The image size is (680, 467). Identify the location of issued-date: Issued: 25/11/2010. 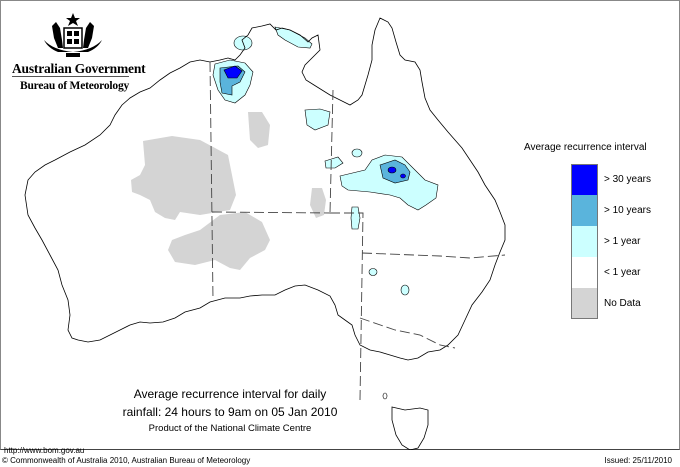
(638, 460).